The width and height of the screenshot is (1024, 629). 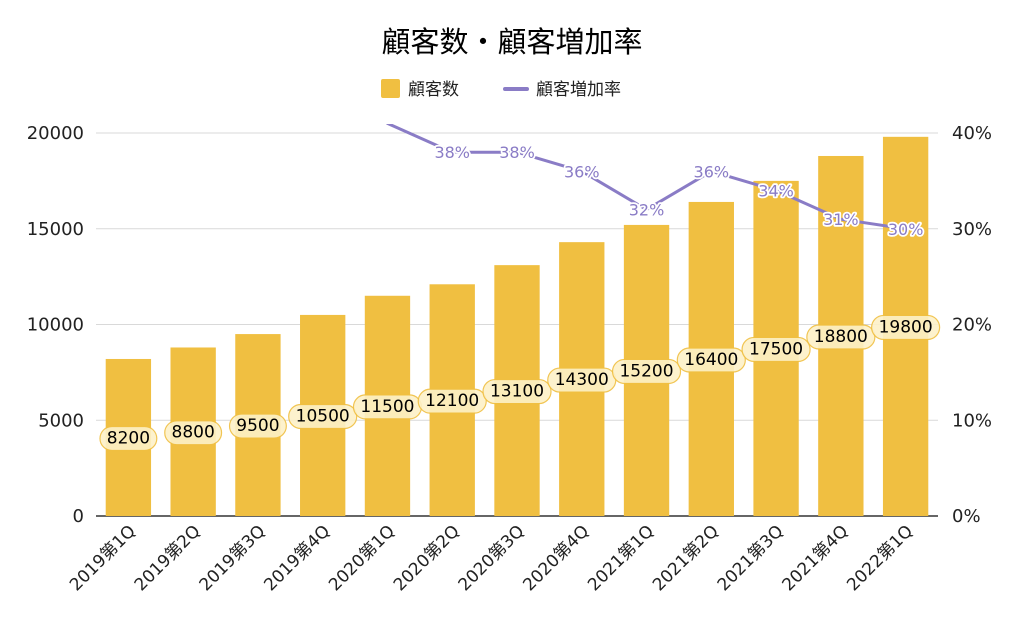 I want to click on legend-label-bar: 顧客数, so click(x=433, y=90).